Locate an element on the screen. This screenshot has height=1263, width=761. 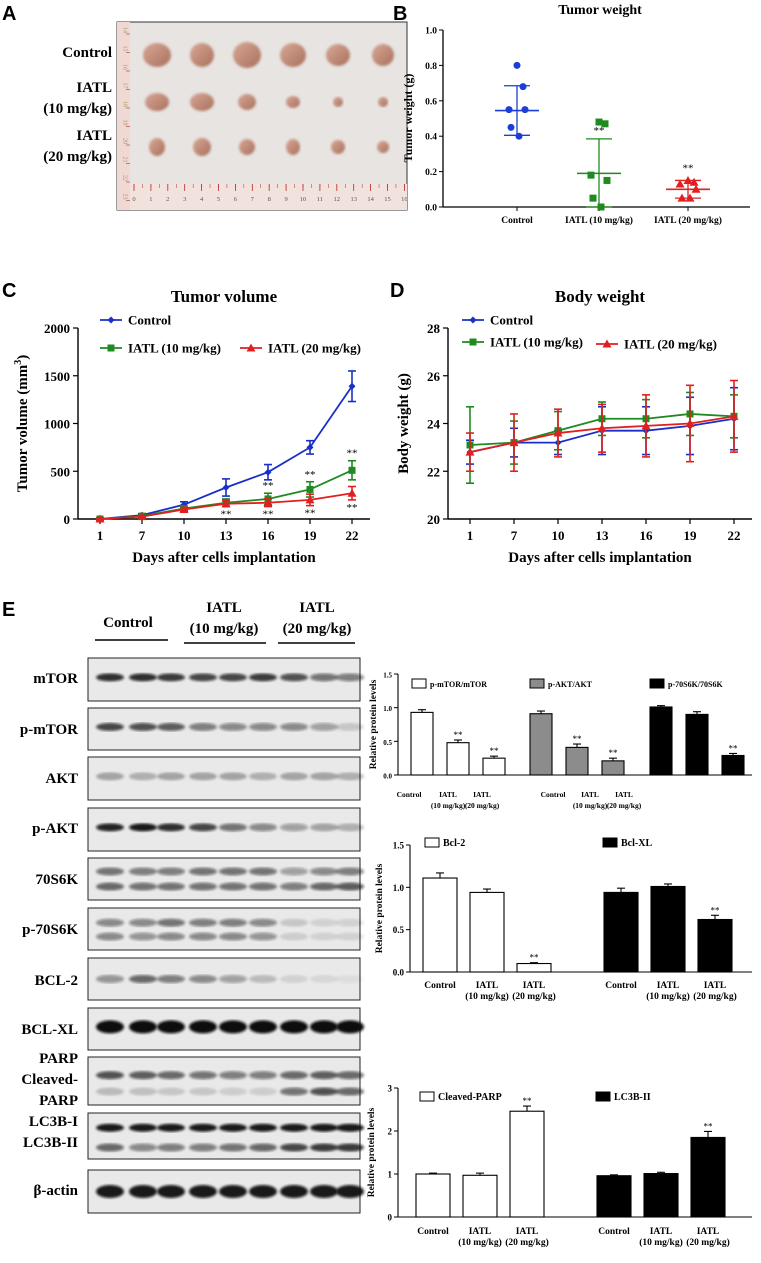
y-tick-label: 1.0 is located at coordinates (399, 888).